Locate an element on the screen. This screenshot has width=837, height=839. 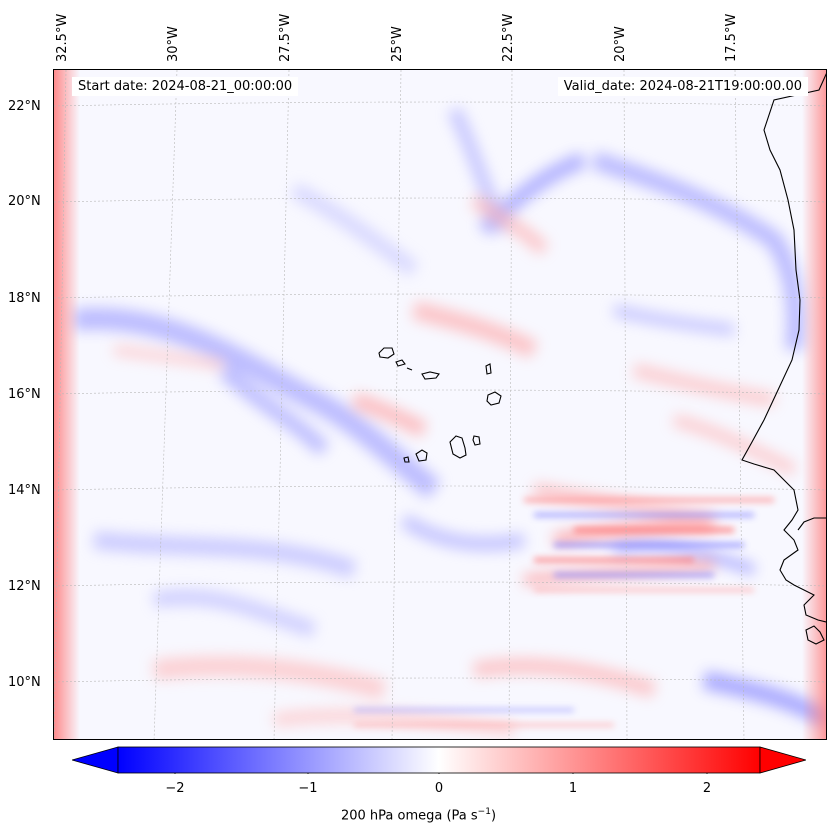
lat-label-18n: 18°N is located at coordinates (24, 298).